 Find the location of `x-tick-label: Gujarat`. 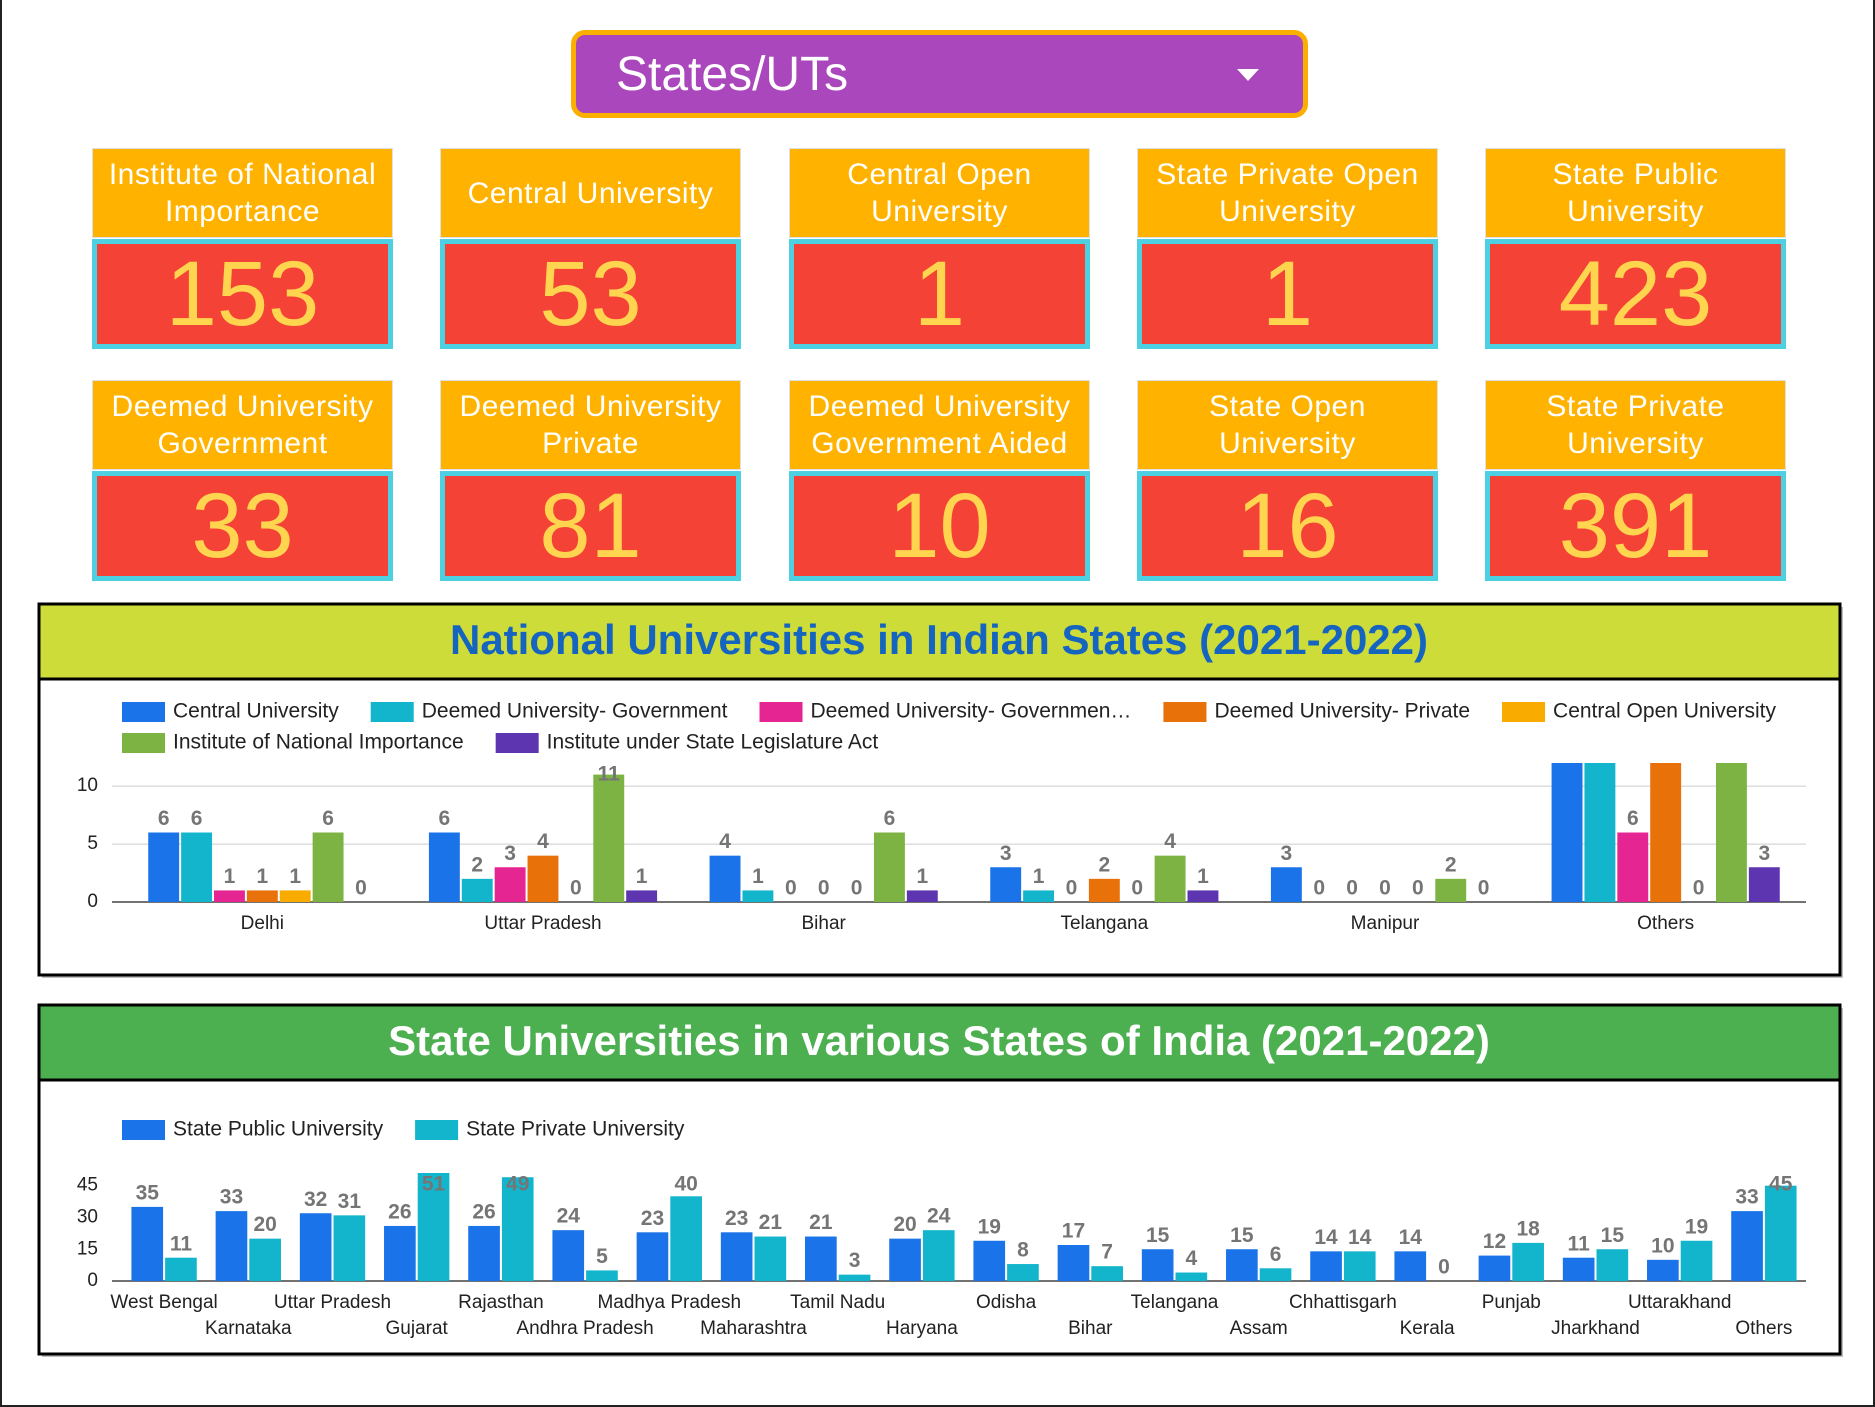

x-tick-label: Gujarat is located at coordinates (417, 1328).